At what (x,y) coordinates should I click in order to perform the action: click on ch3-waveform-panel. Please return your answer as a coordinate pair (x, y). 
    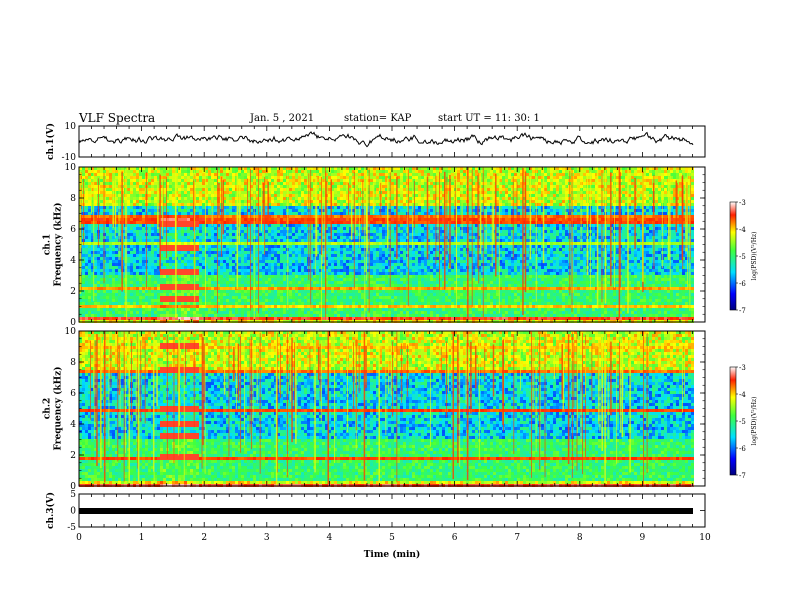
    Looking at the image, I should click on (386, 511).